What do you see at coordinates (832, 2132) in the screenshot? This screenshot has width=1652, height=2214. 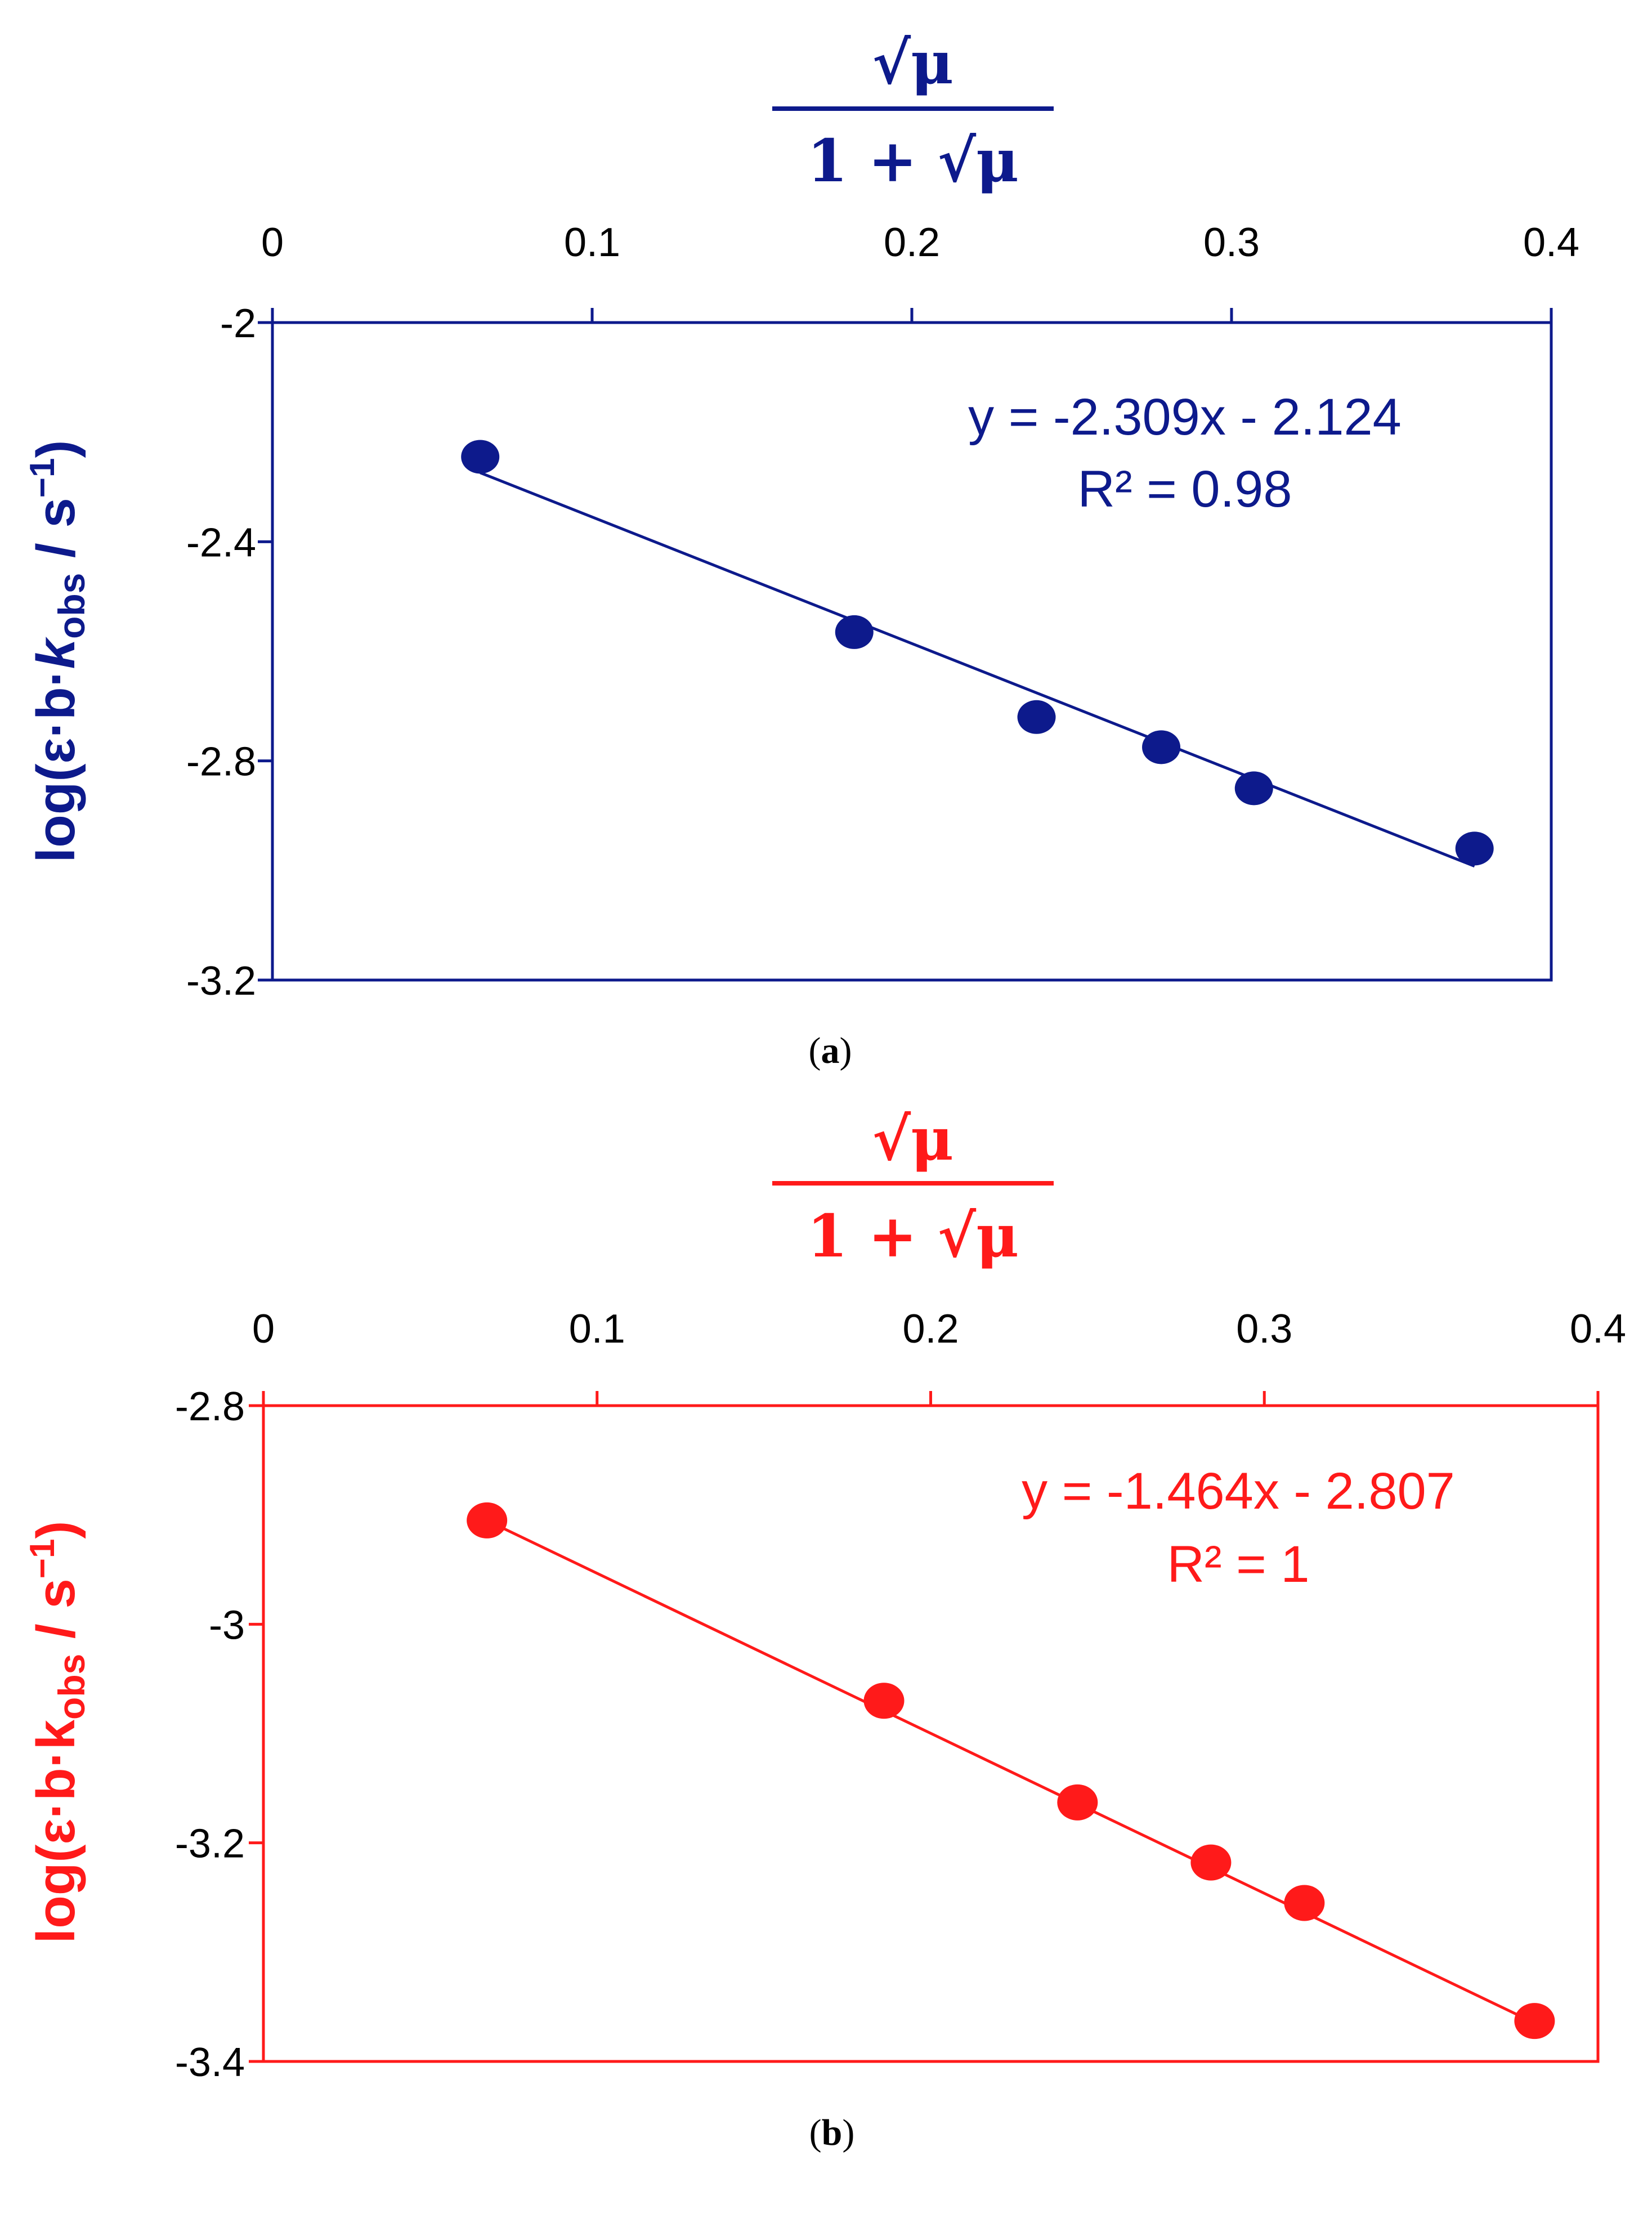 I see `caption-b: (b)` at bounding box center [832, 2132].